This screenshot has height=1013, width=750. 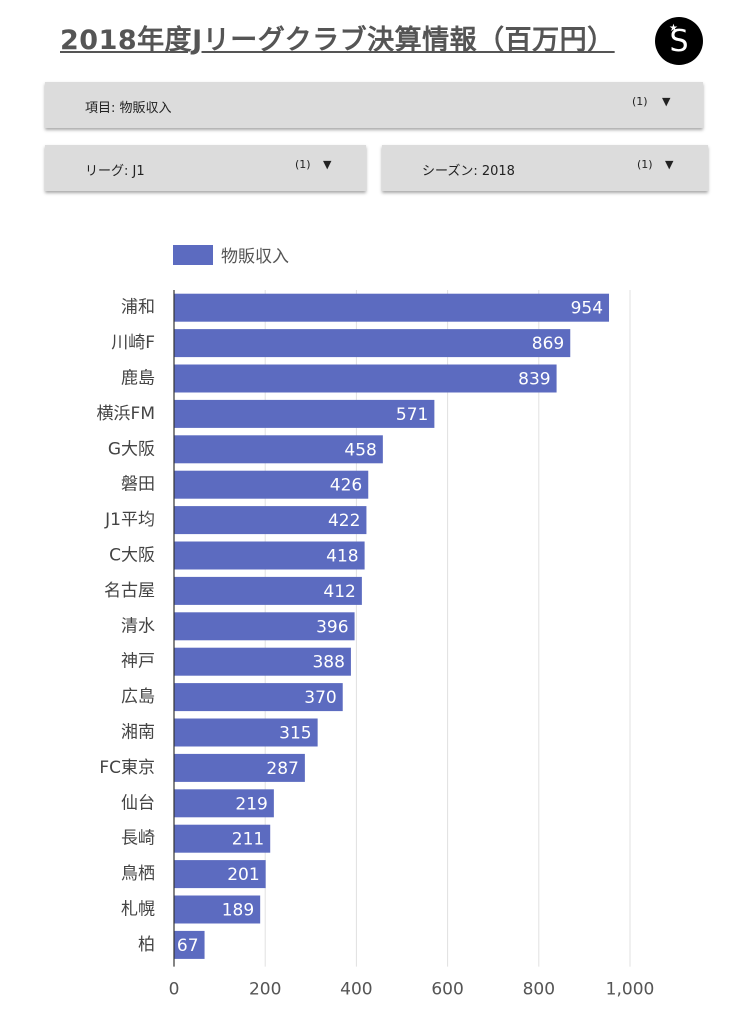 What do you see at coordinates (282, 769) in the screenshot?
I see `data-label: 287` at bounding box center [282, 769].